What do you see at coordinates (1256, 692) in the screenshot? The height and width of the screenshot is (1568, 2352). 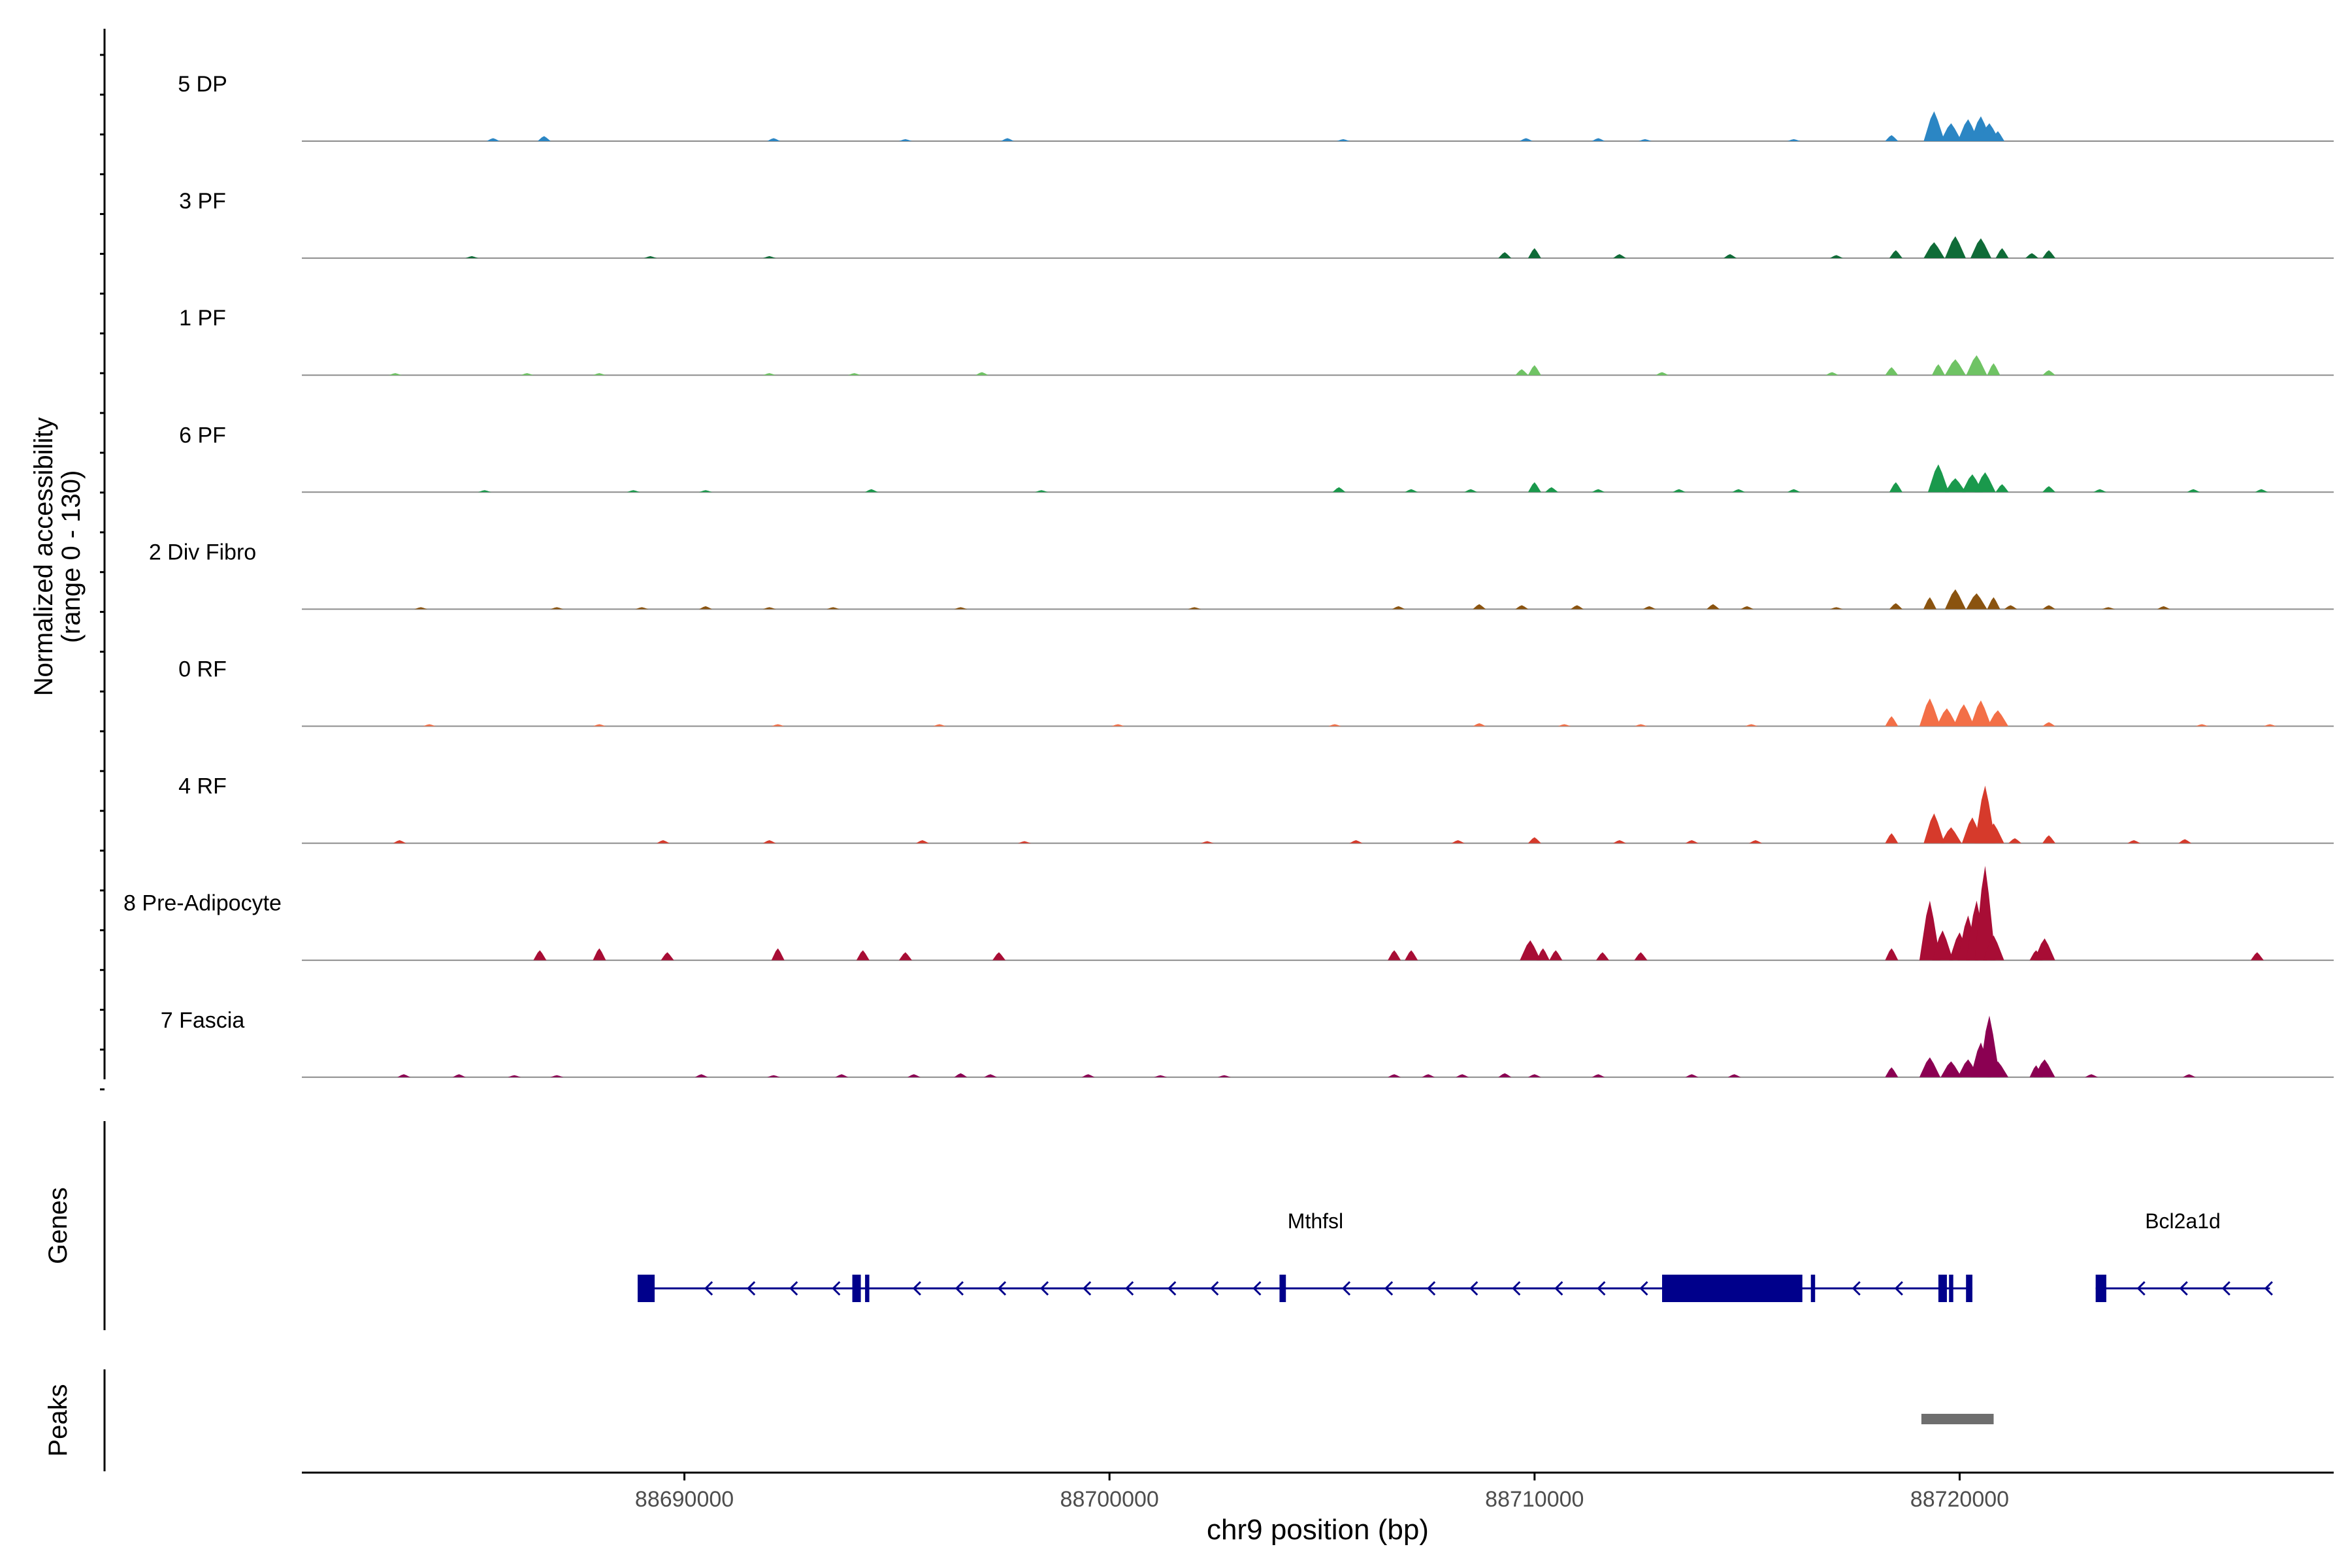 I see `coverage-track: 0 RF` at bounding box center [1256, 692].